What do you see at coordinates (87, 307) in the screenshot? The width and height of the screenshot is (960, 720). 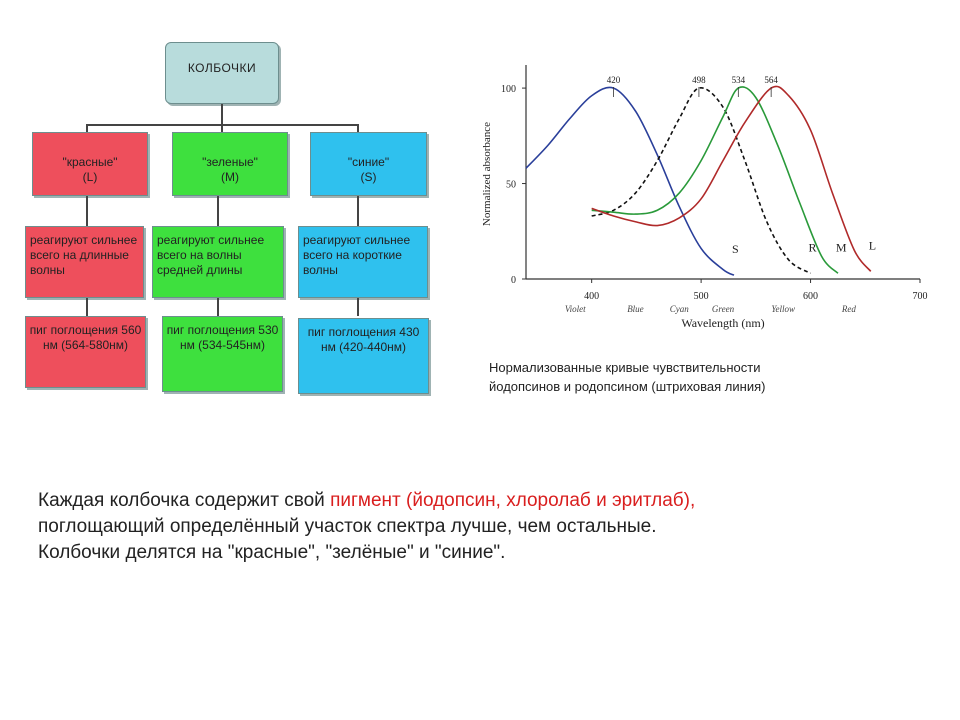 I see `connector-red-pig` at bounding box center [87, 307].